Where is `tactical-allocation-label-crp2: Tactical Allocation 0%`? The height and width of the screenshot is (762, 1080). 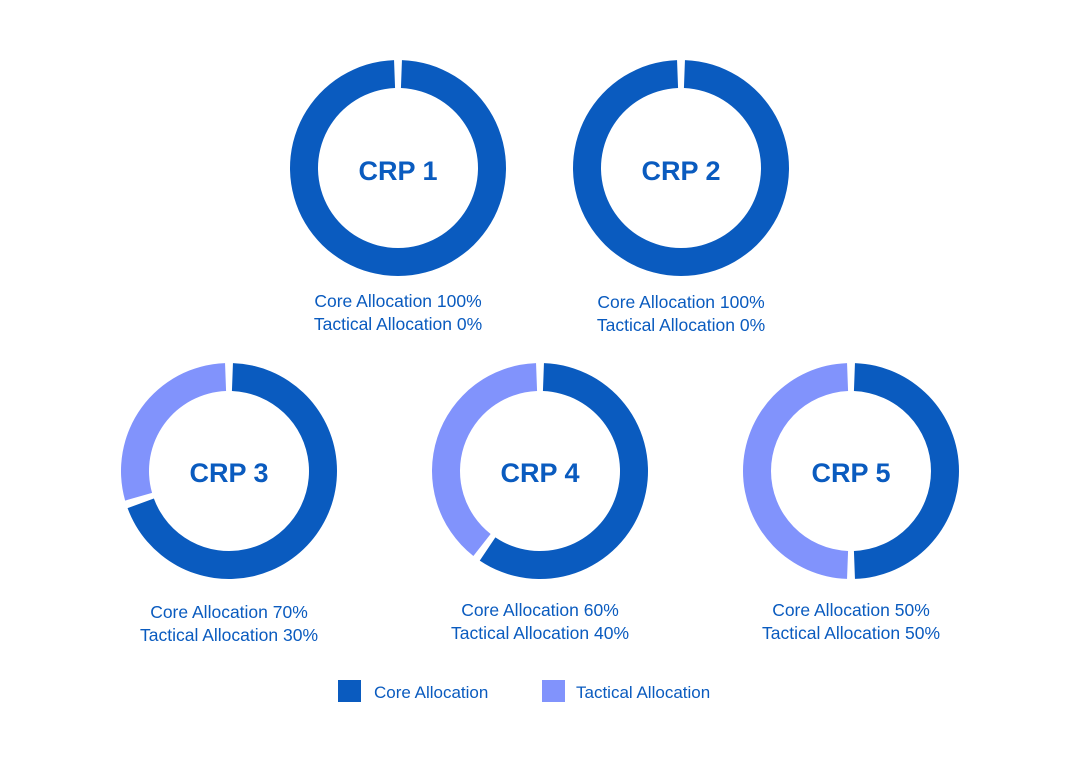 tactical-allocation-label-crp2: Tactical Allocation 0% is located at coordinates (681, 325).